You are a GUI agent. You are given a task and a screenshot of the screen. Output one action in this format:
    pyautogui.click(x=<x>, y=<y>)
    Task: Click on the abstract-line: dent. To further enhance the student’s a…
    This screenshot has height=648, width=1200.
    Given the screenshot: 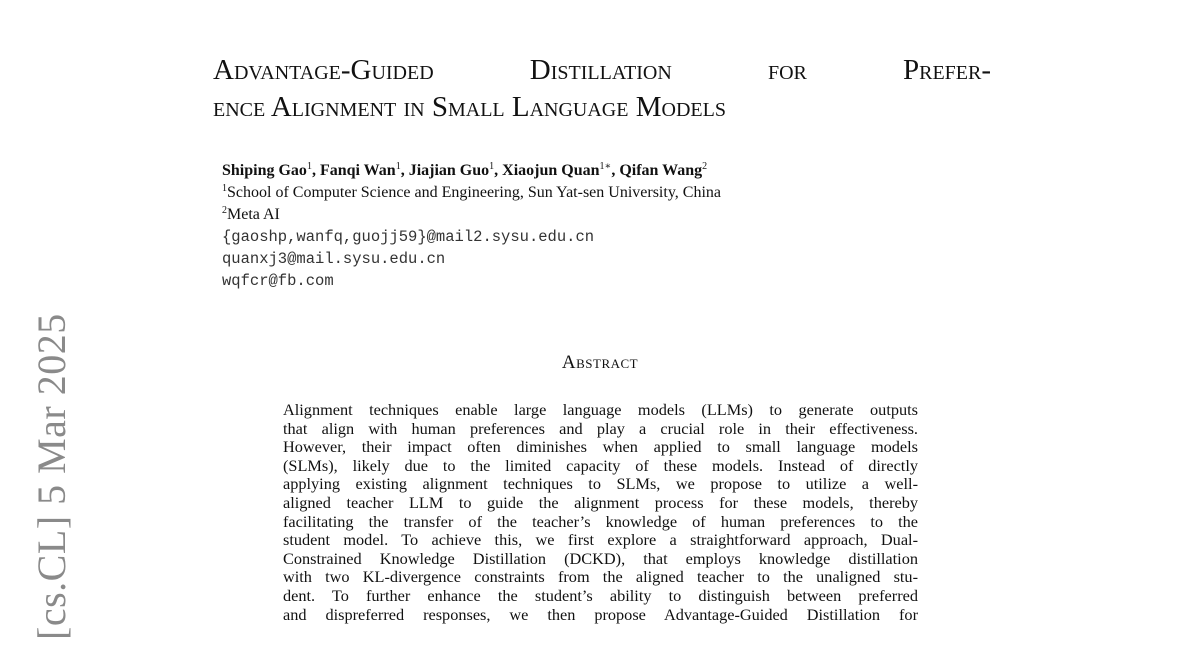 What is the action you would take?
    pyautogui.click(x=600, y=595)
    